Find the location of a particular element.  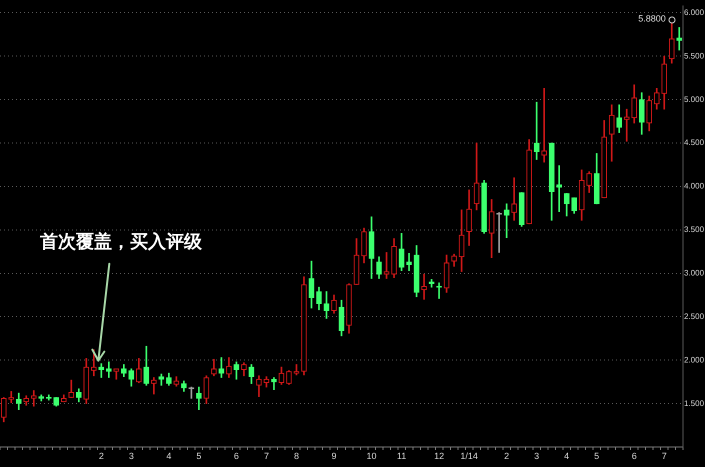

x-tick-label: 1/14 is located at coordinates (469, 455).